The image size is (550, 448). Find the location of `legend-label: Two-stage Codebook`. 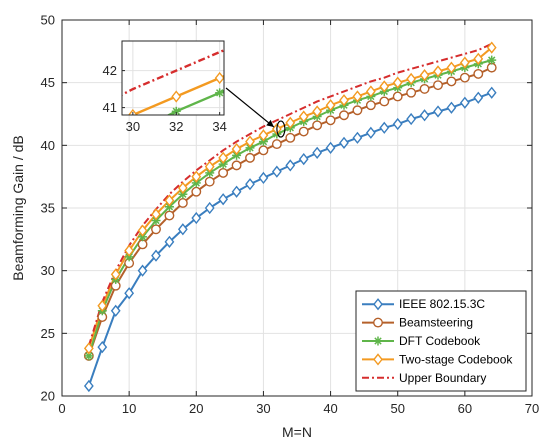

legend-label: Two-stage Codebook is located at coordinates (456, 359).